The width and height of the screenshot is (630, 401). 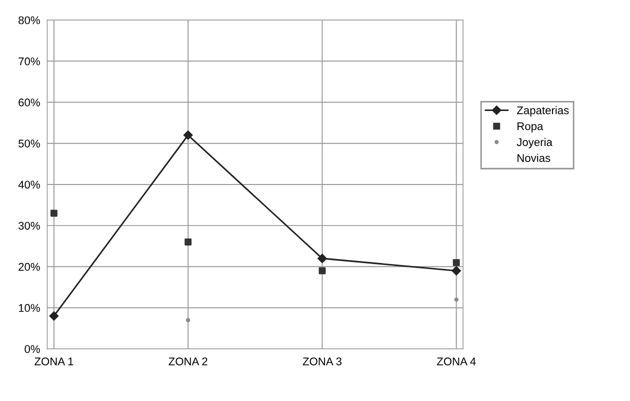 What do you see at coordinates (29, 144) in the screenshot?
I see `y-tick-label: 50%` at bounding box center [29, 144].